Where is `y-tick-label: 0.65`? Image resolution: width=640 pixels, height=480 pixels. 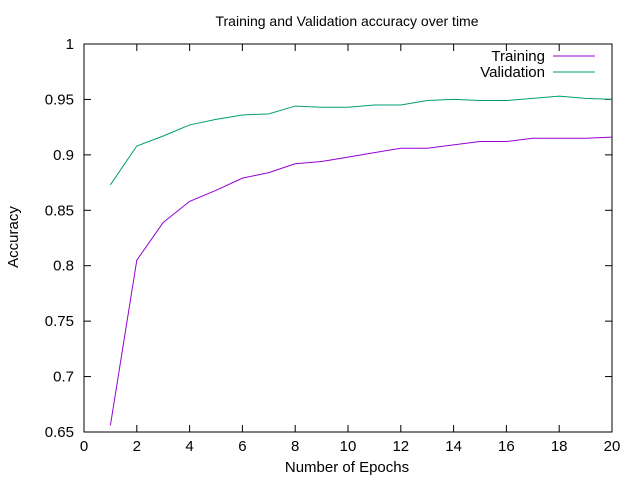
y-tick-label: 0.65 is located at coordinates (59, 432).